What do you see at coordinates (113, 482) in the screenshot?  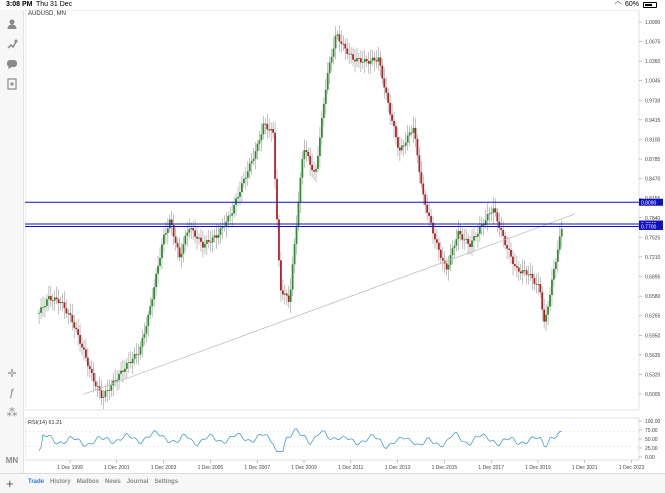 I see `tab-news: News` at bounding box center [113, 482].